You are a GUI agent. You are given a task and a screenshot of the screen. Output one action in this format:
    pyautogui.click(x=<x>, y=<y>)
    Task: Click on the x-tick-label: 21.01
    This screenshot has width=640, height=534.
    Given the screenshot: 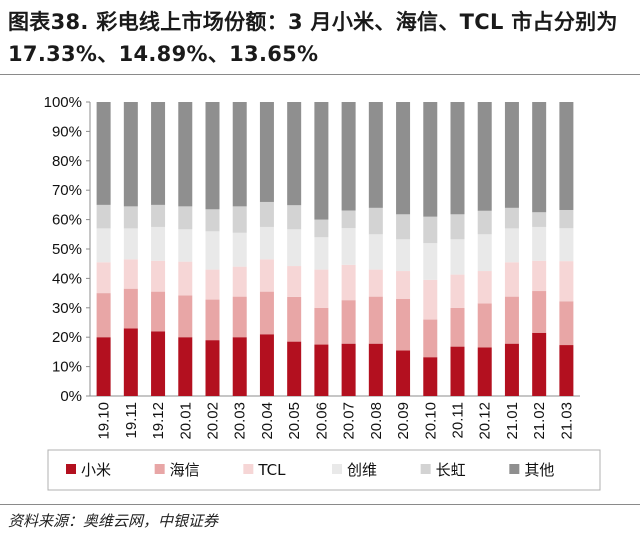 What is the action you would take?
    pyautogui.click(x=512, y=421)
    